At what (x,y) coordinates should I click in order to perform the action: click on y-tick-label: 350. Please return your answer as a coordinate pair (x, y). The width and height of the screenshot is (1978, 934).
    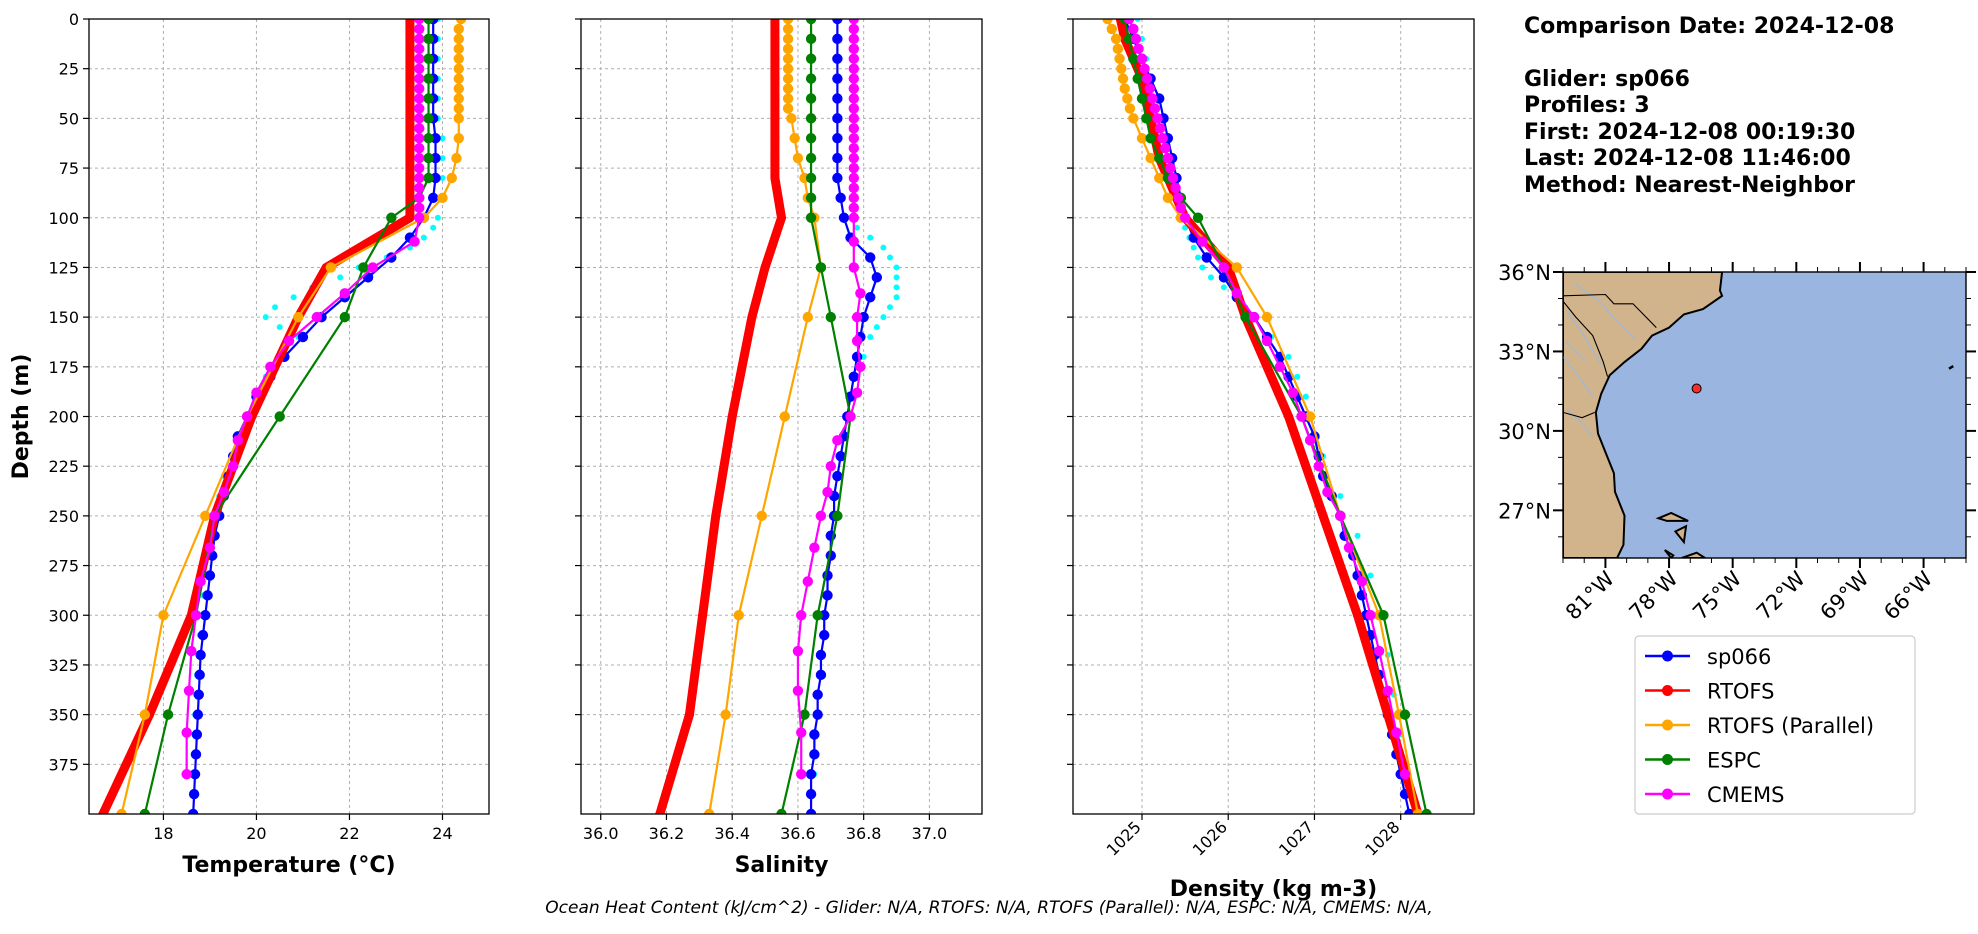
    Looking at the image, I should click on (63, 715).